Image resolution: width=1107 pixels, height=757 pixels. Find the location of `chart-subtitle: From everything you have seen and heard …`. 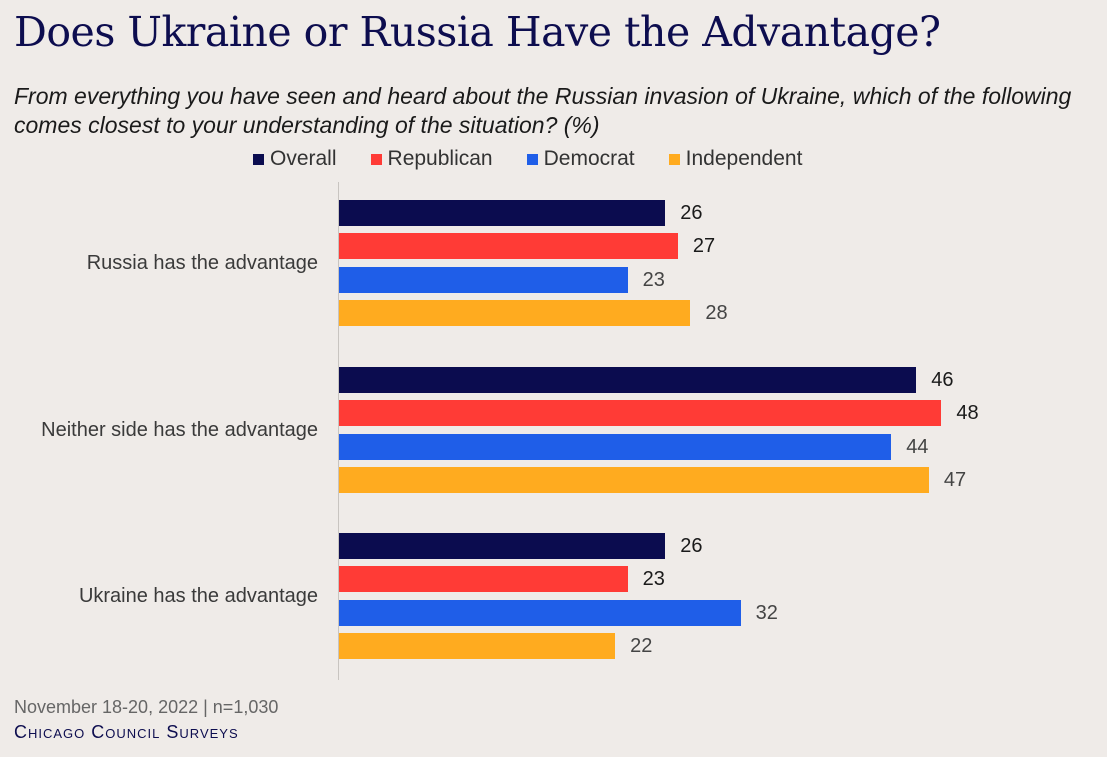

chart-subtitle: From everything you have seen and heard … is located at coordinates (543, 110).